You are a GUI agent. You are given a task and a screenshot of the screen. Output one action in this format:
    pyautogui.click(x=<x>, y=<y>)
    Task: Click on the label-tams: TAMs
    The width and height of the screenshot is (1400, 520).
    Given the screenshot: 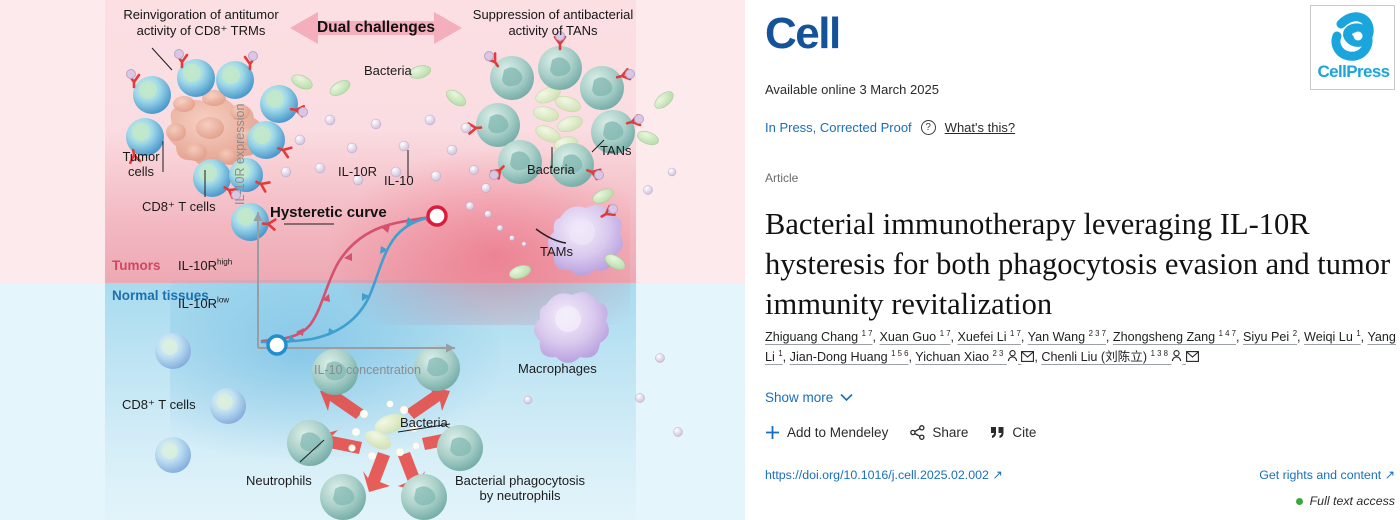 What is the action you would take?
    pyautogui.click(x=556, y=251)
    